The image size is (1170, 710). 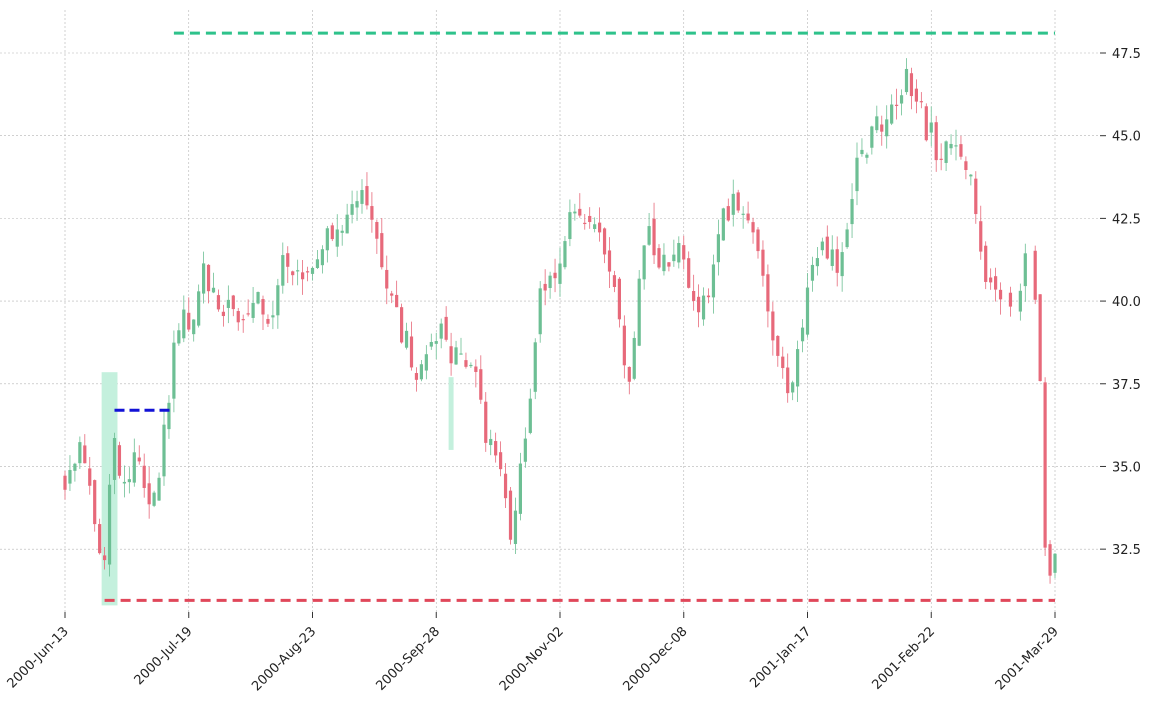 I want to click on annotations-back, so click(x=277, y=489).